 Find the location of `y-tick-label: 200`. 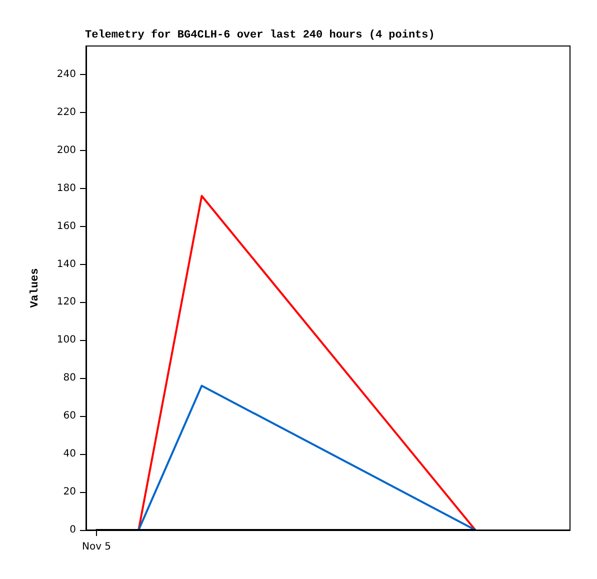

y-tick-label: 200 is located at coordinates (66, 150).